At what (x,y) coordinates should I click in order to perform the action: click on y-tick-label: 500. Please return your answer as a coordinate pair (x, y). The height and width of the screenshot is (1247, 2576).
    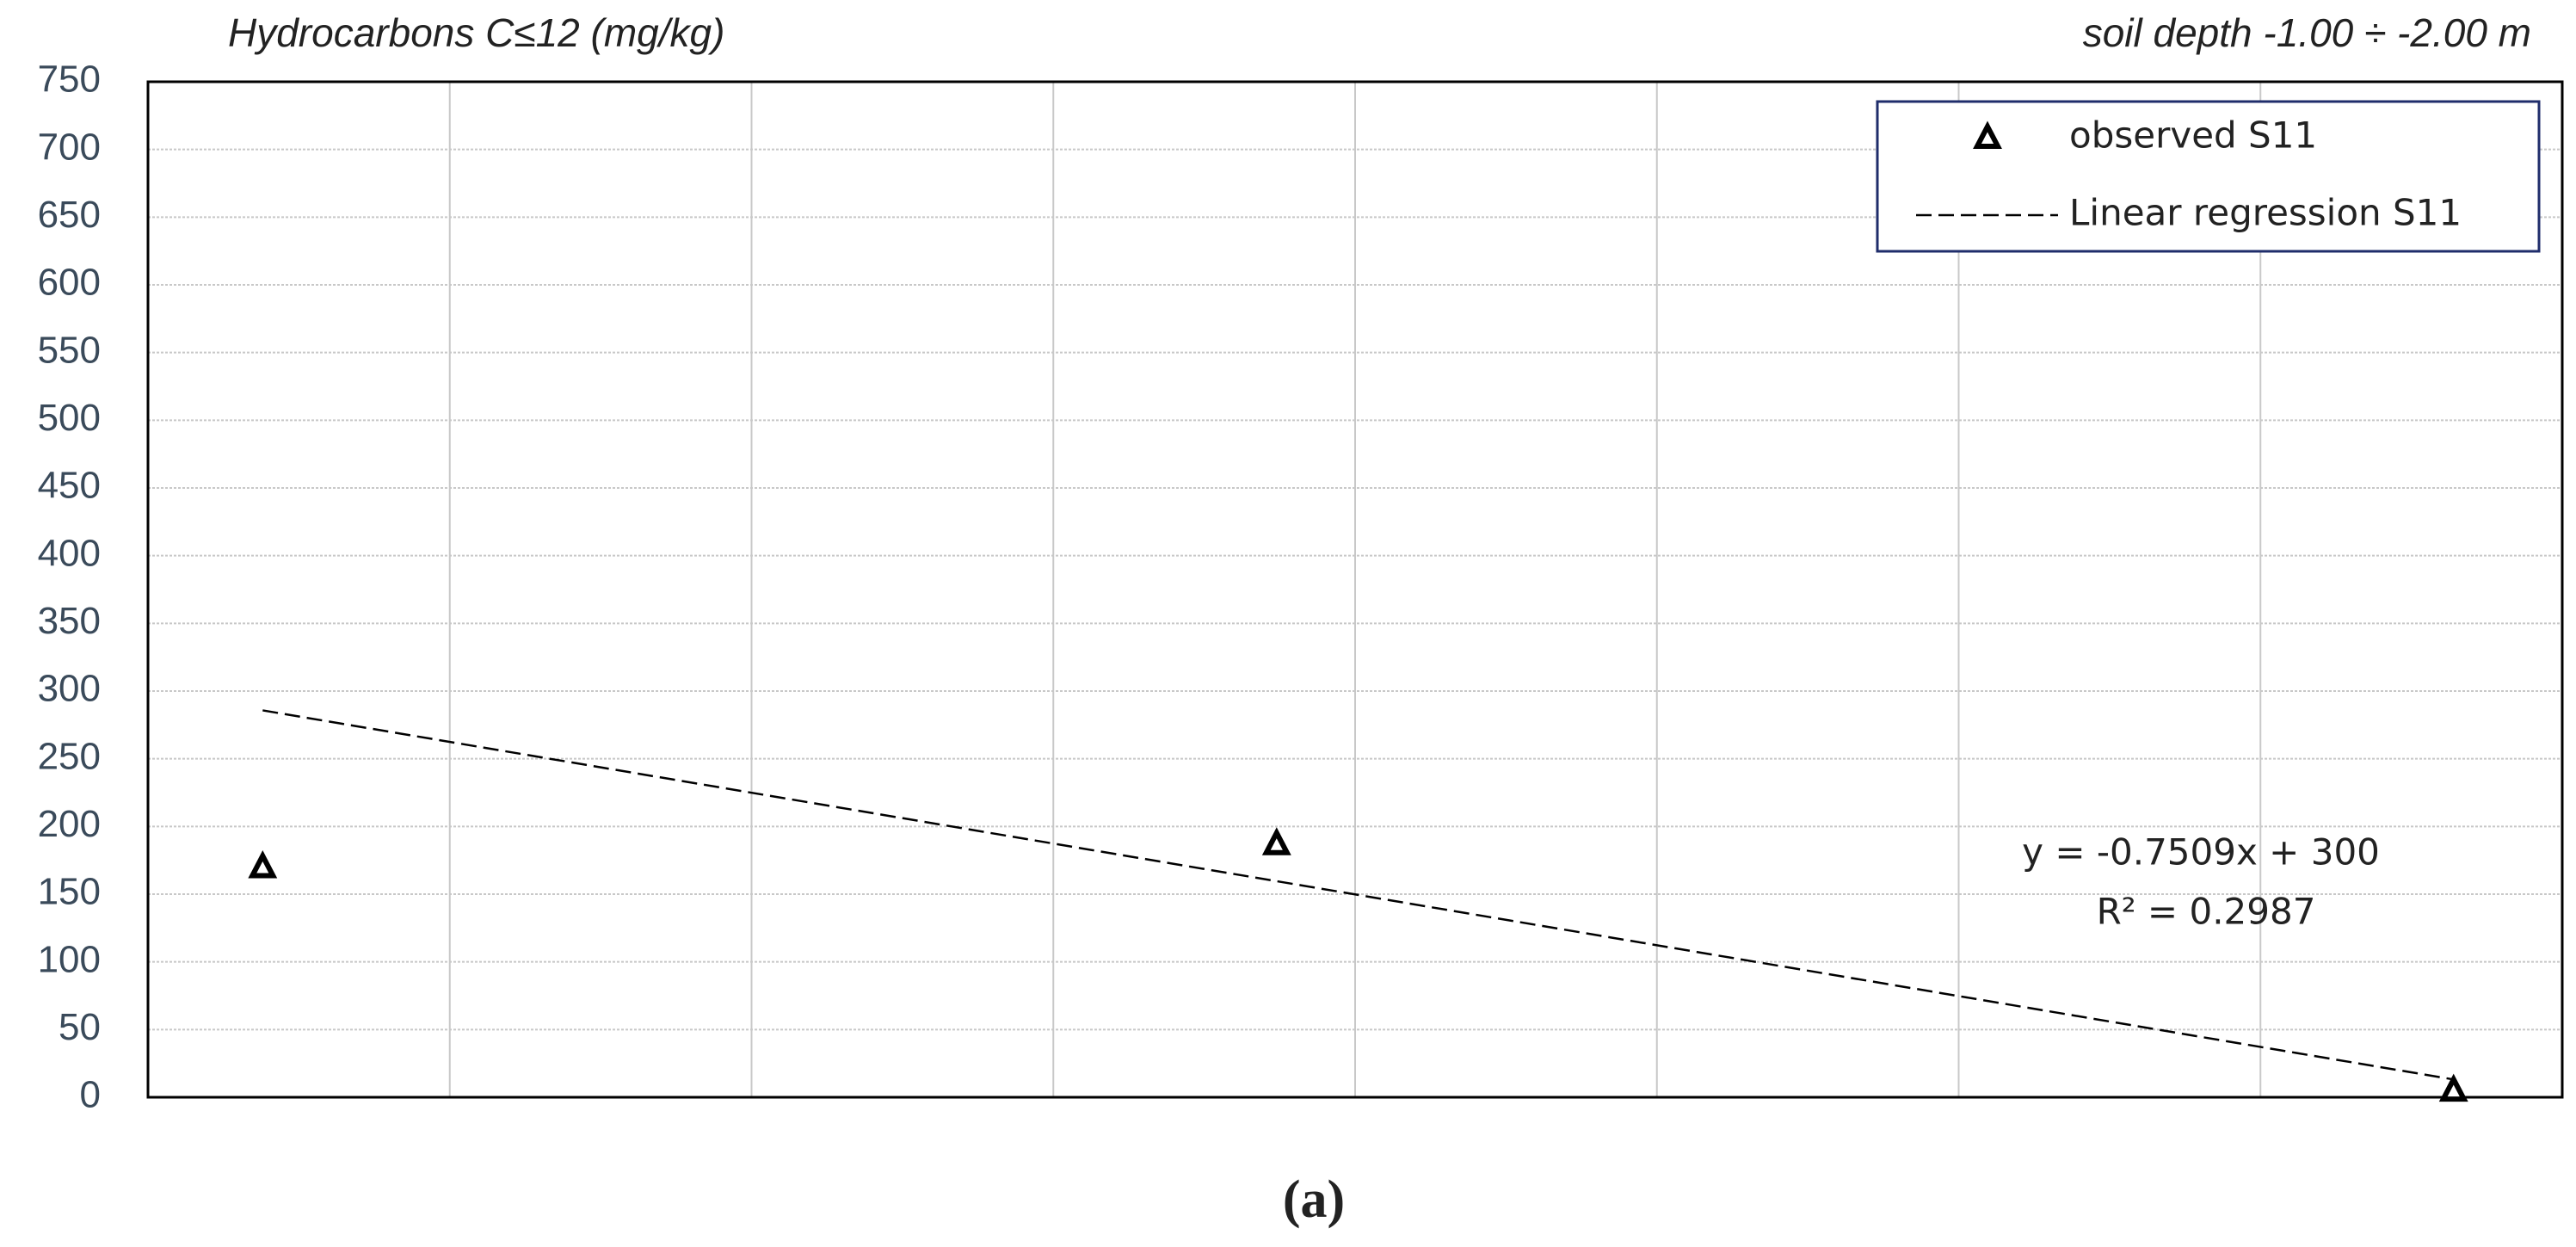
    Looking at the image, I should click on (69, 418).